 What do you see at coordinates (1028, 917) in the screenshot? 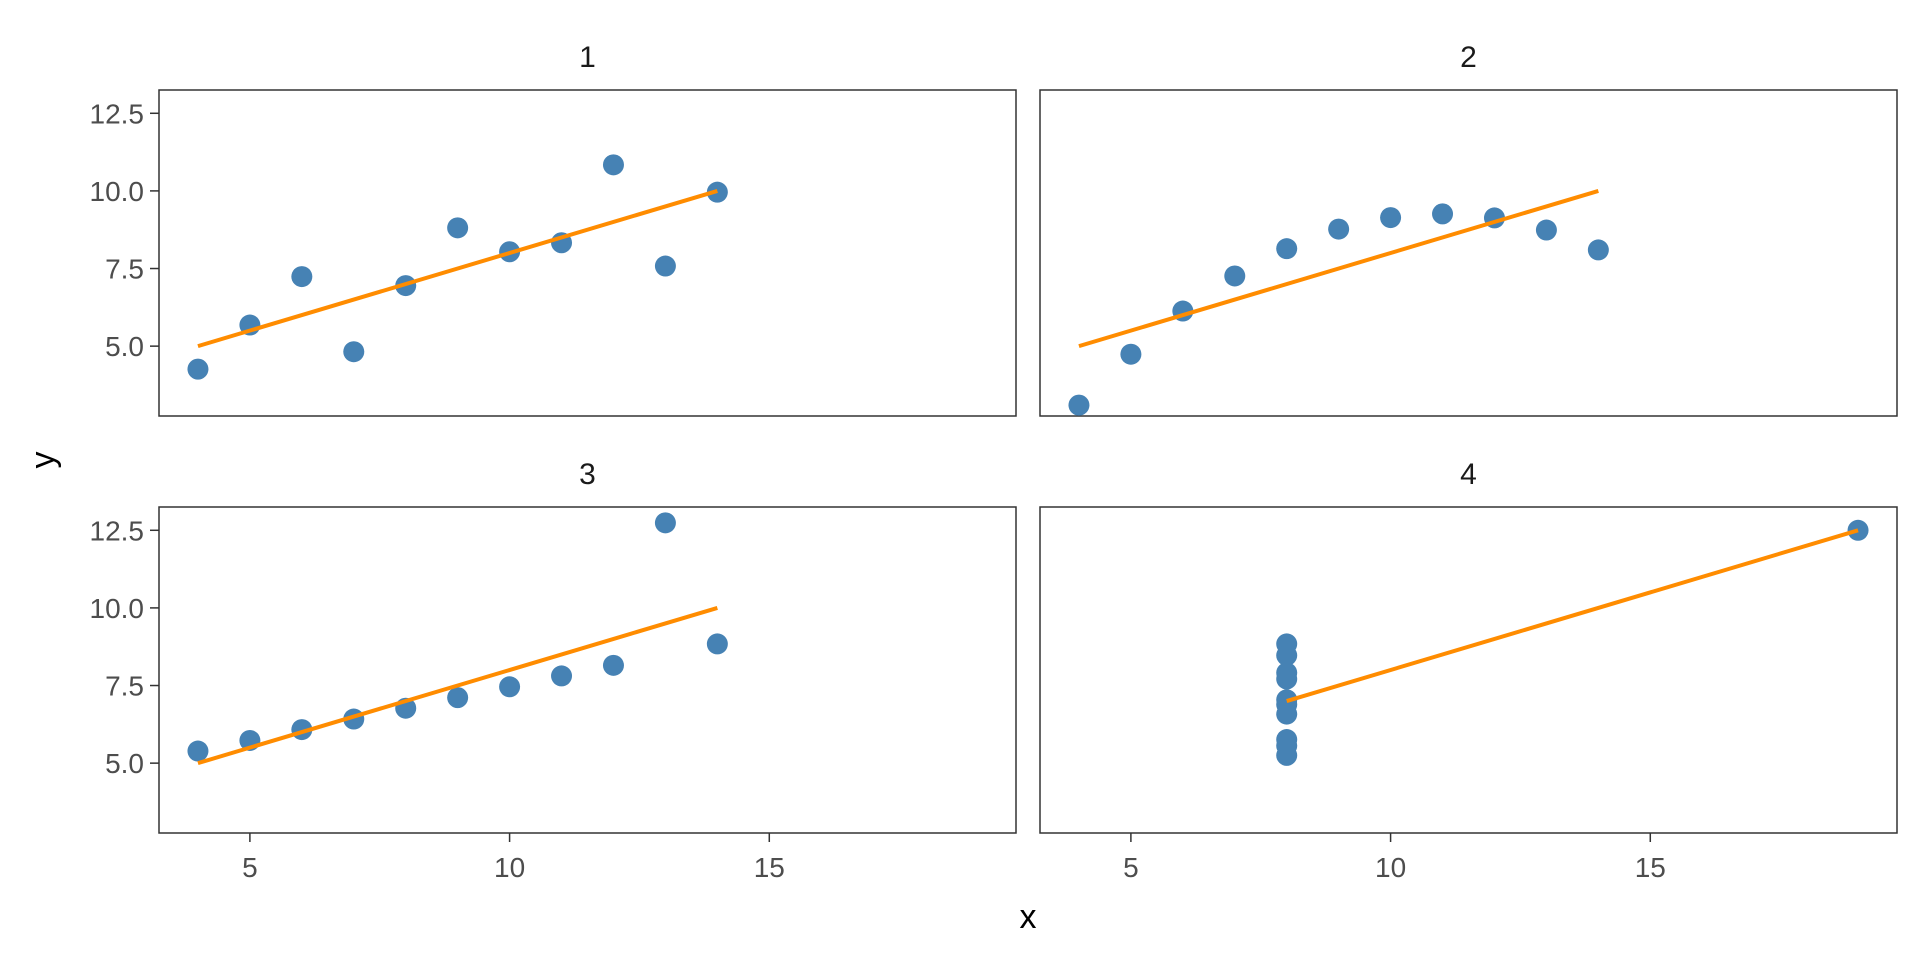
I see `x-axis-title: x` at bounding box center [1028, 917].